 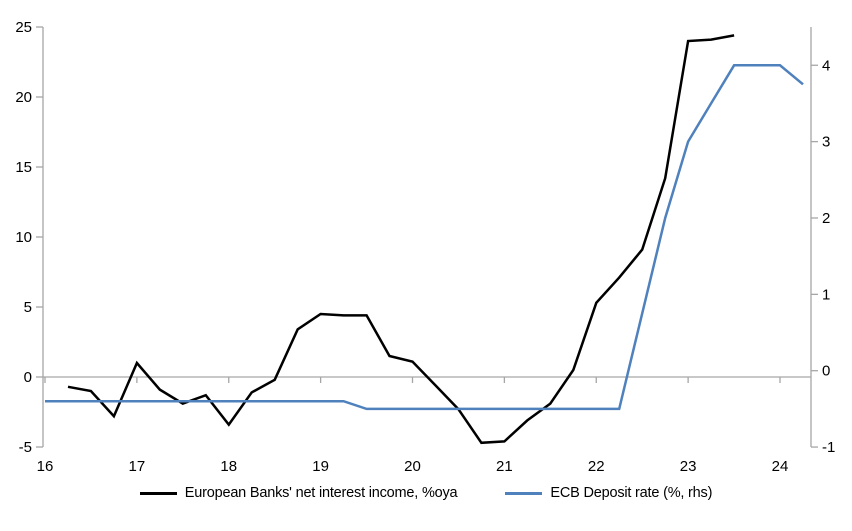 I want to click on left-axis-label: -5, so click(x=25, y=447).